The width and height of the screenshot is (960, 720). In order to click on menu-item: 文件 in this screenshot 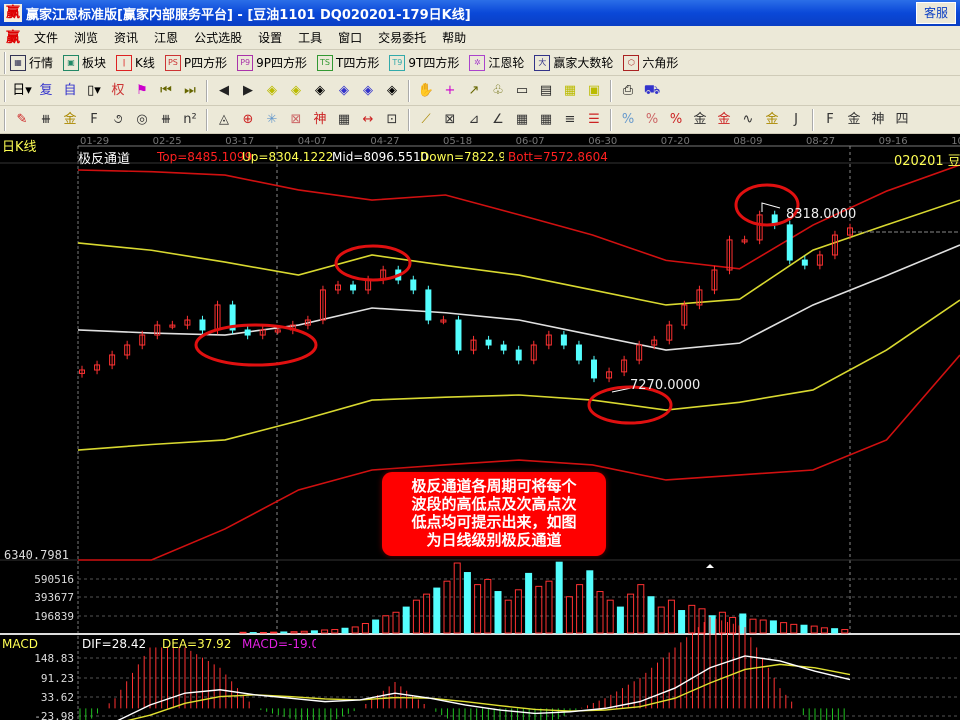, I will do `click(46, 38)`.